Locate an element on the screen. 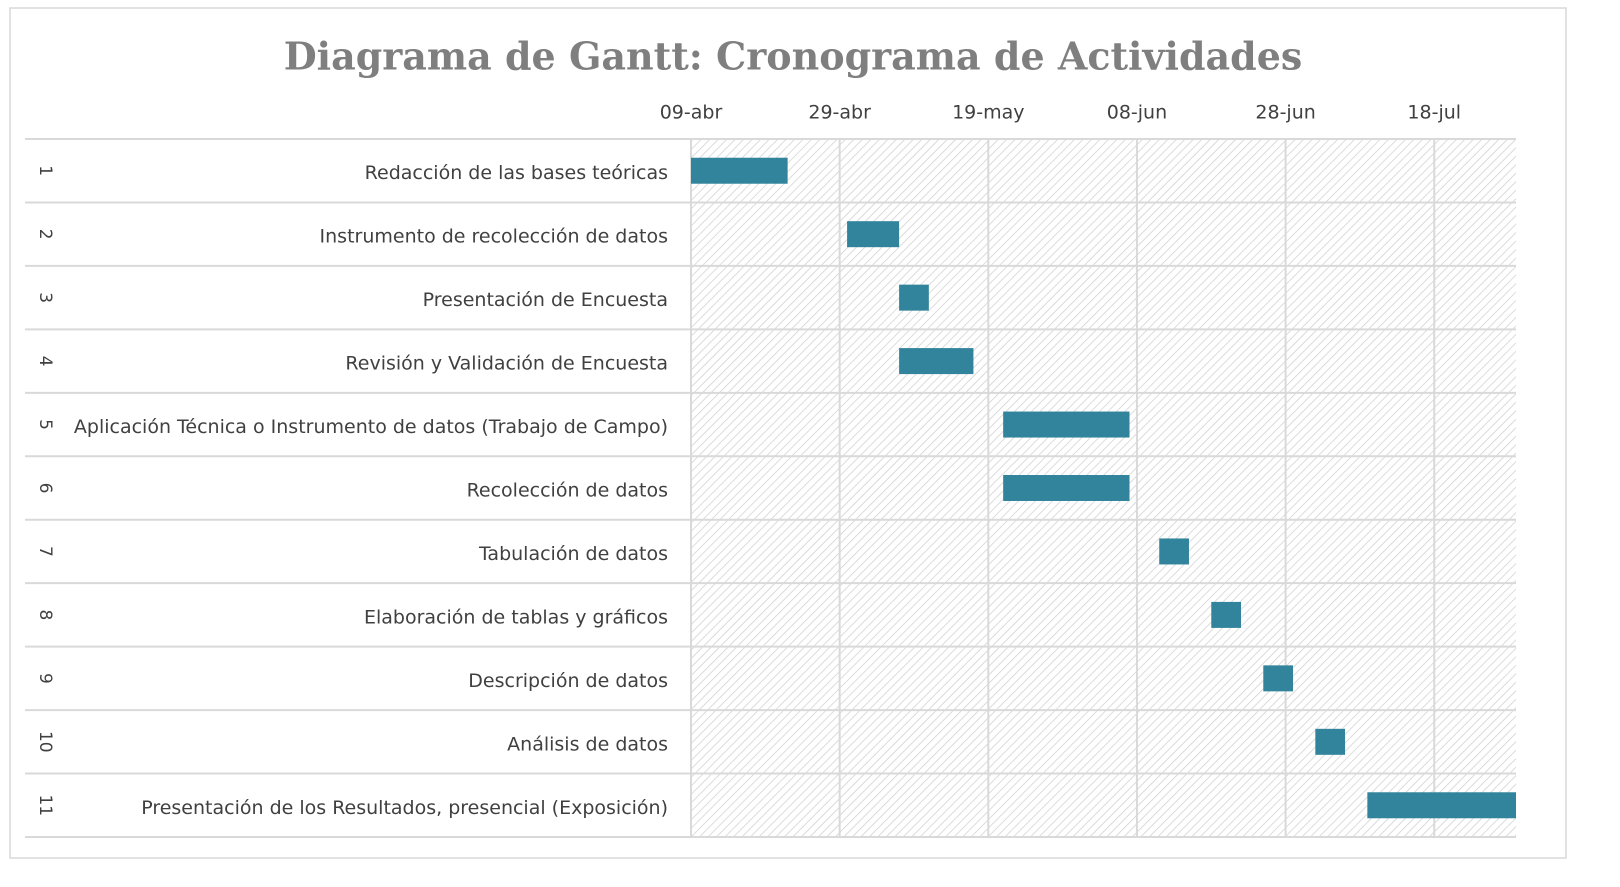 The image size is (1620, 887). task-label: Tabulación de datos is located at coordinates (573, 554).